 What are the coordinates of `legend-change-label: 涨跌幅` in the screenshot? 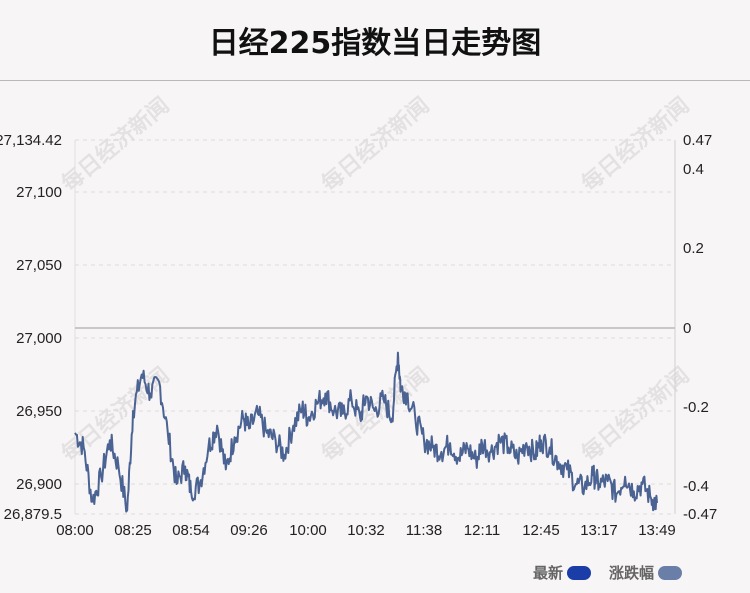 It's located at (632, 573).